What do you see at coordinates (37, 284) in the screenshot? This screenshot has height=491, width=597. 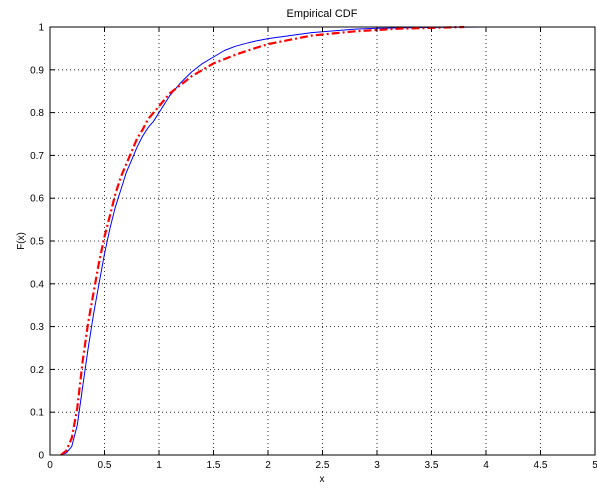 I see `y-tick-label: 0.4` at bounding box center [37, 284].